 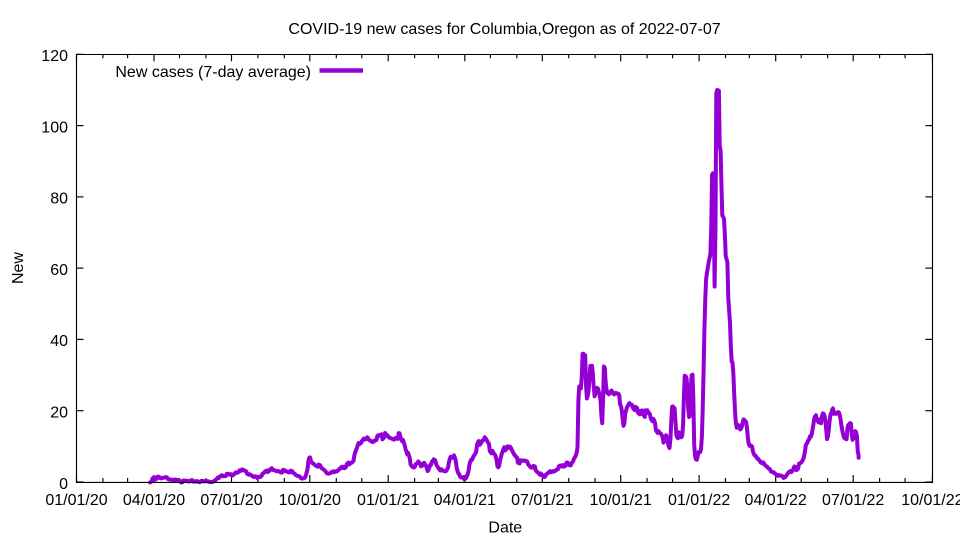 I want to click on svg-text: 60, so click(x=59, y=270).